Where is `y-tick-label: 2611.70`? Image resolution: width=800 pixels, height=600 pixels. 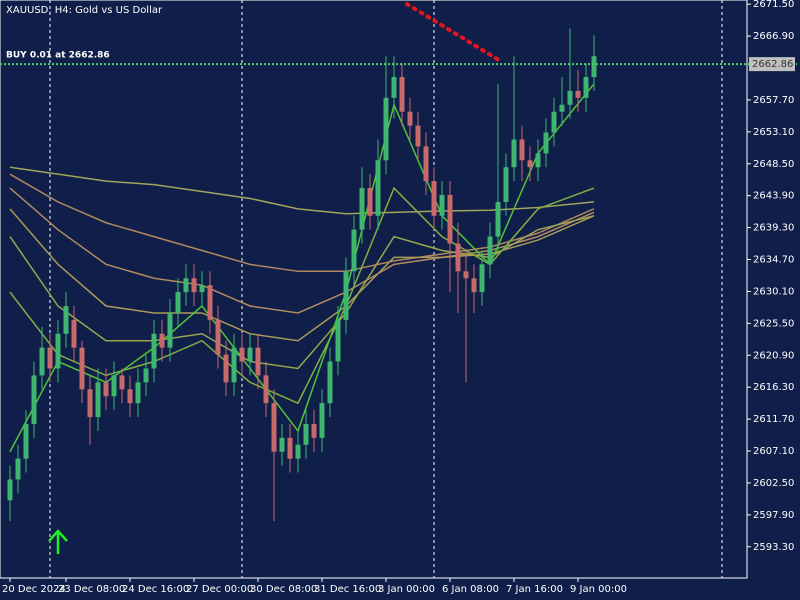
y-tick-label: 2611.70 is located at coordinates (773, 419).